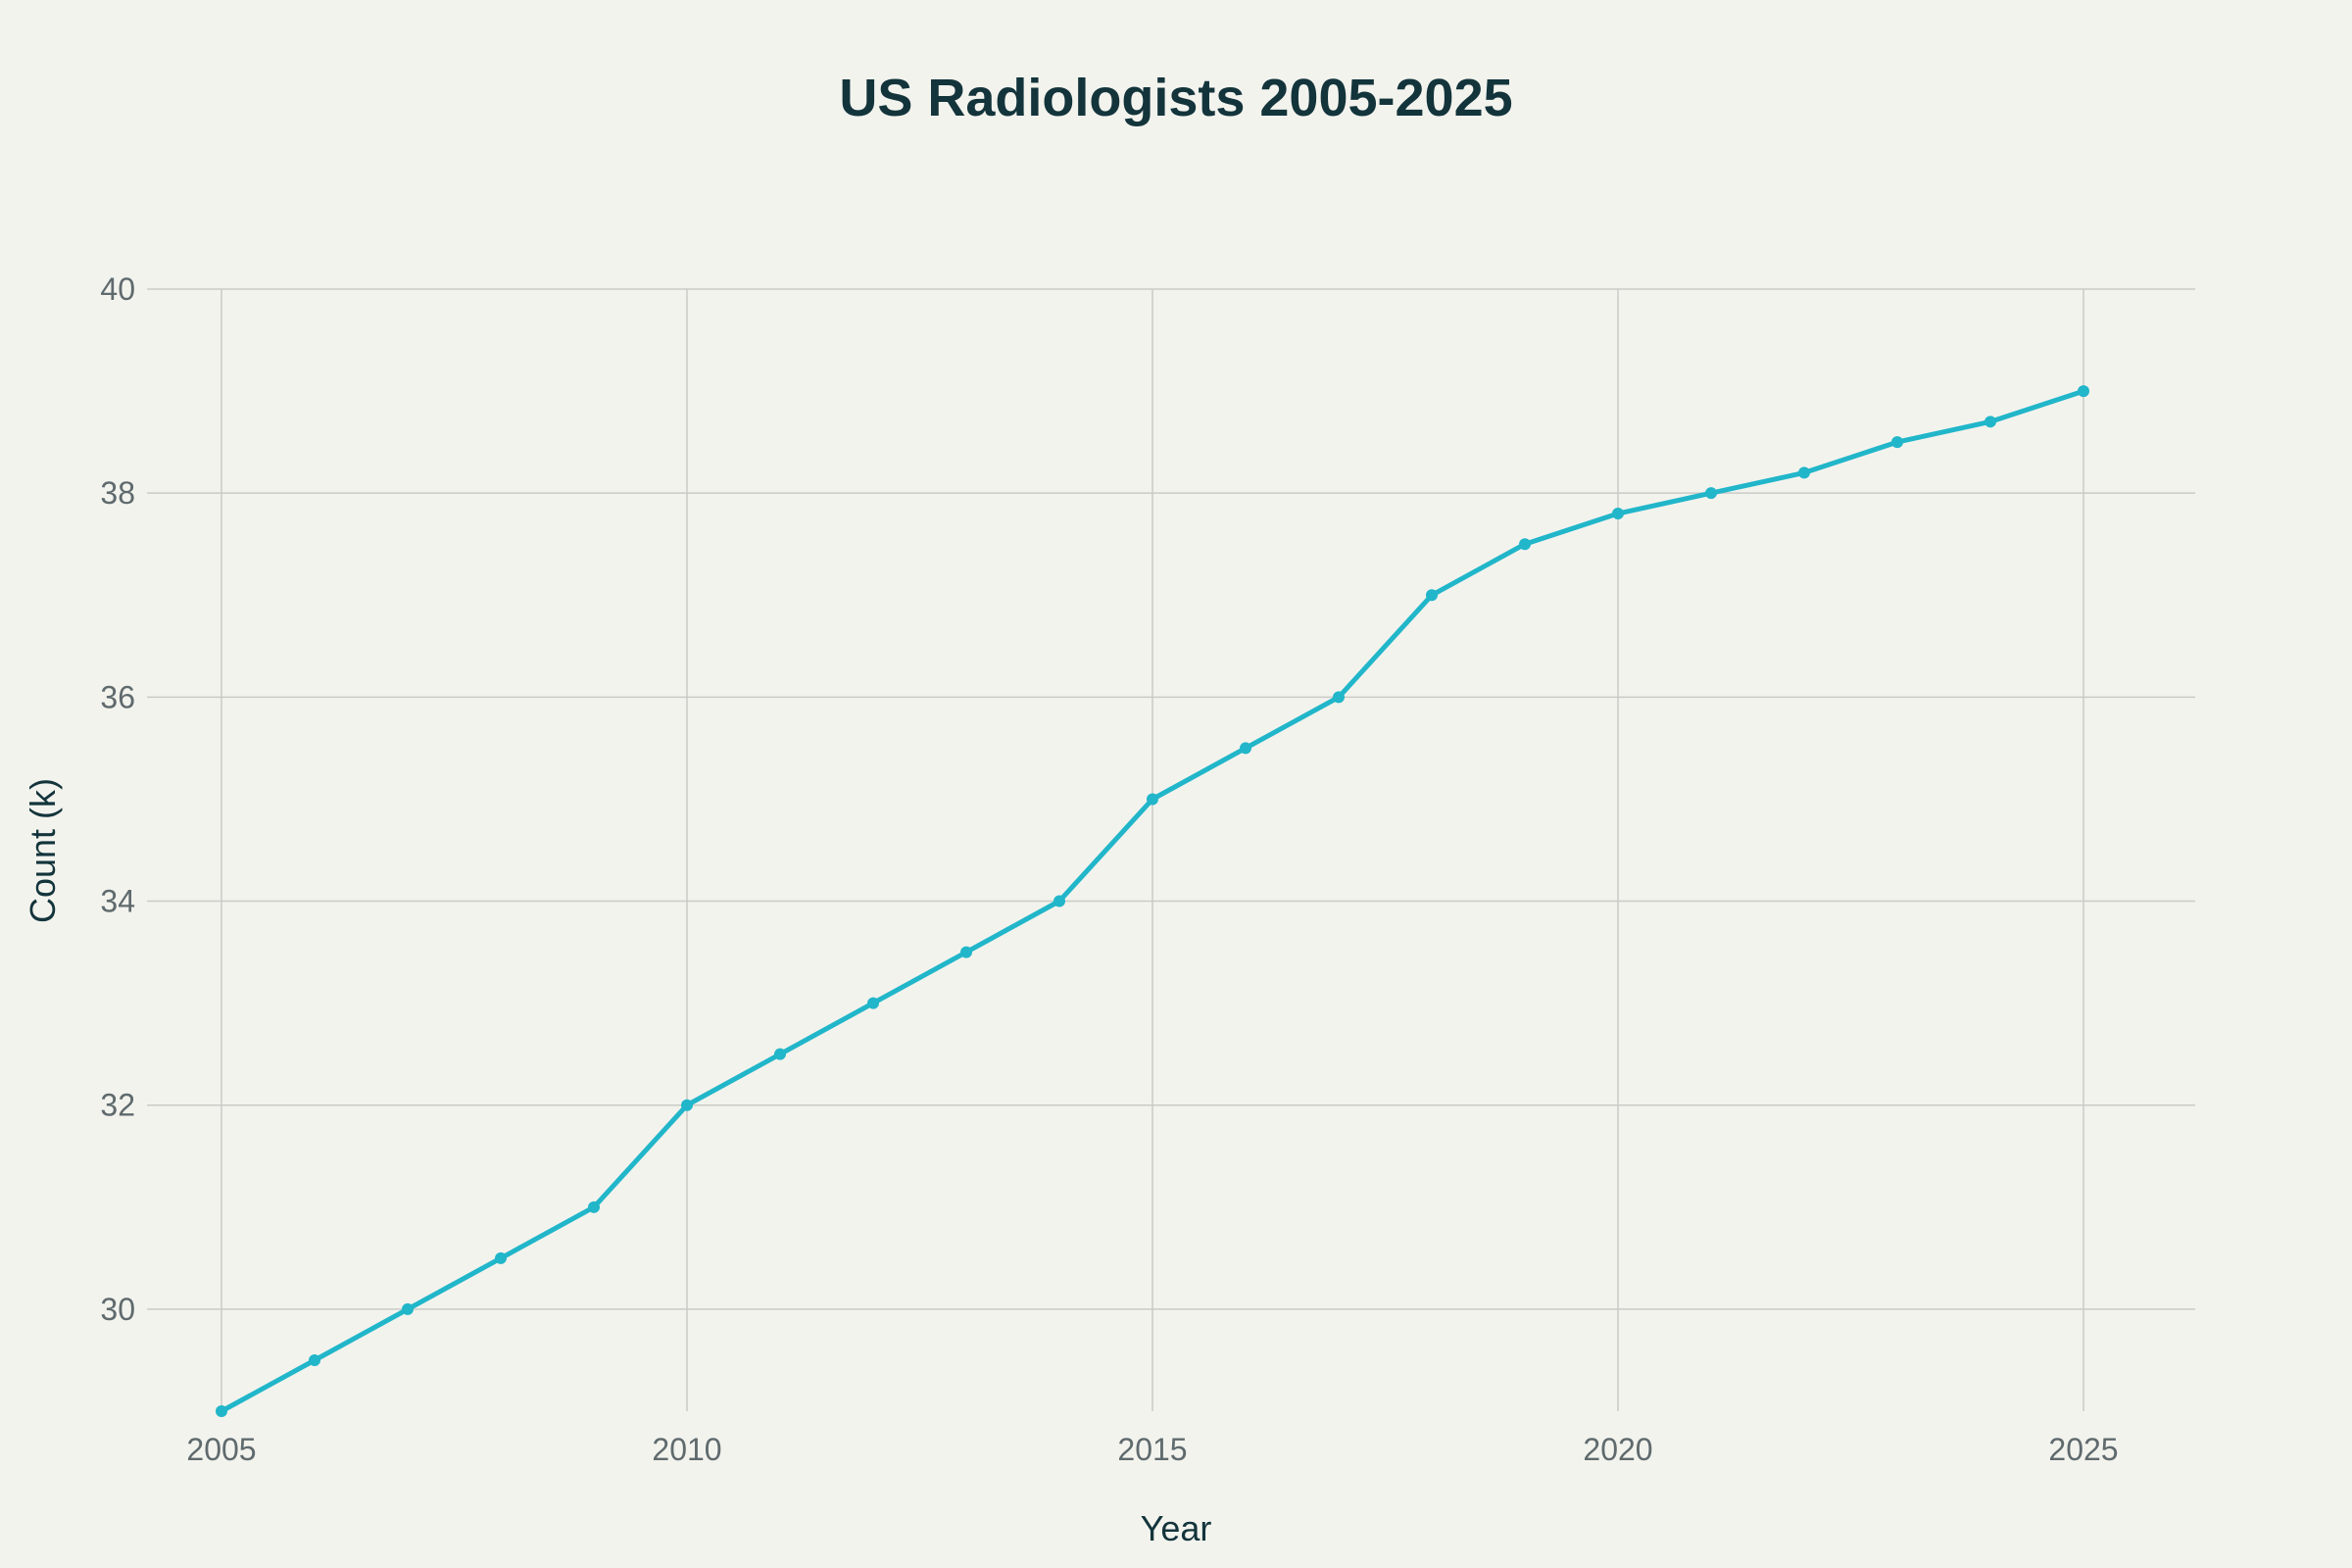 The width and height of the screenshot is (2352, 1568). I want to click on x-tick-label: 2020, so click(1617, 1449).